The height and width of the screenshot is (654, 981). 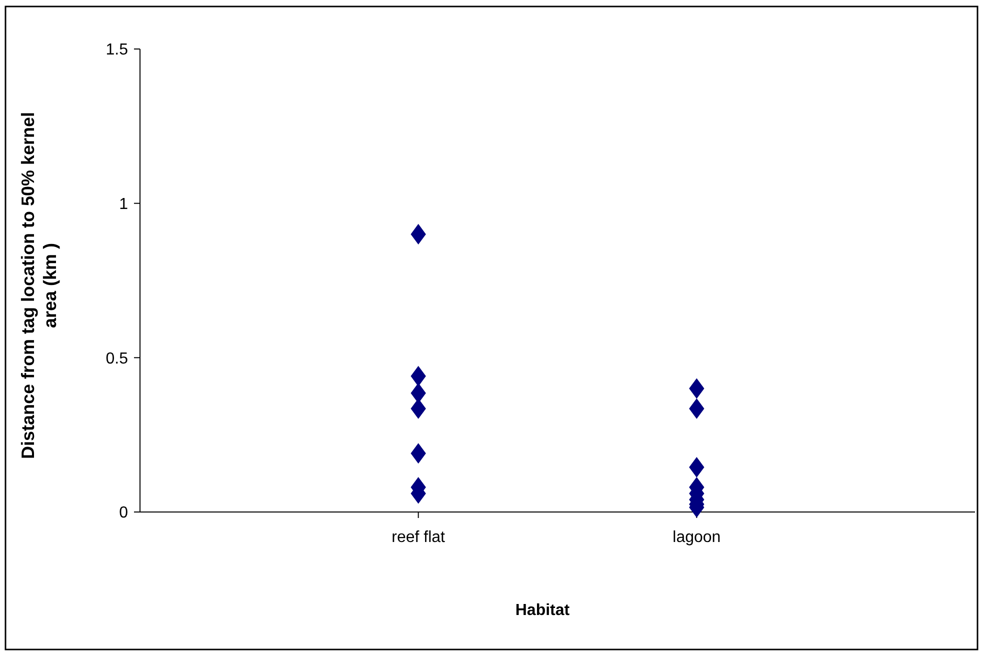 What do you see at coordinates (123, 513) in the screenshot?
I see `y-tick-label: 0` at bounding box center [123, 513].